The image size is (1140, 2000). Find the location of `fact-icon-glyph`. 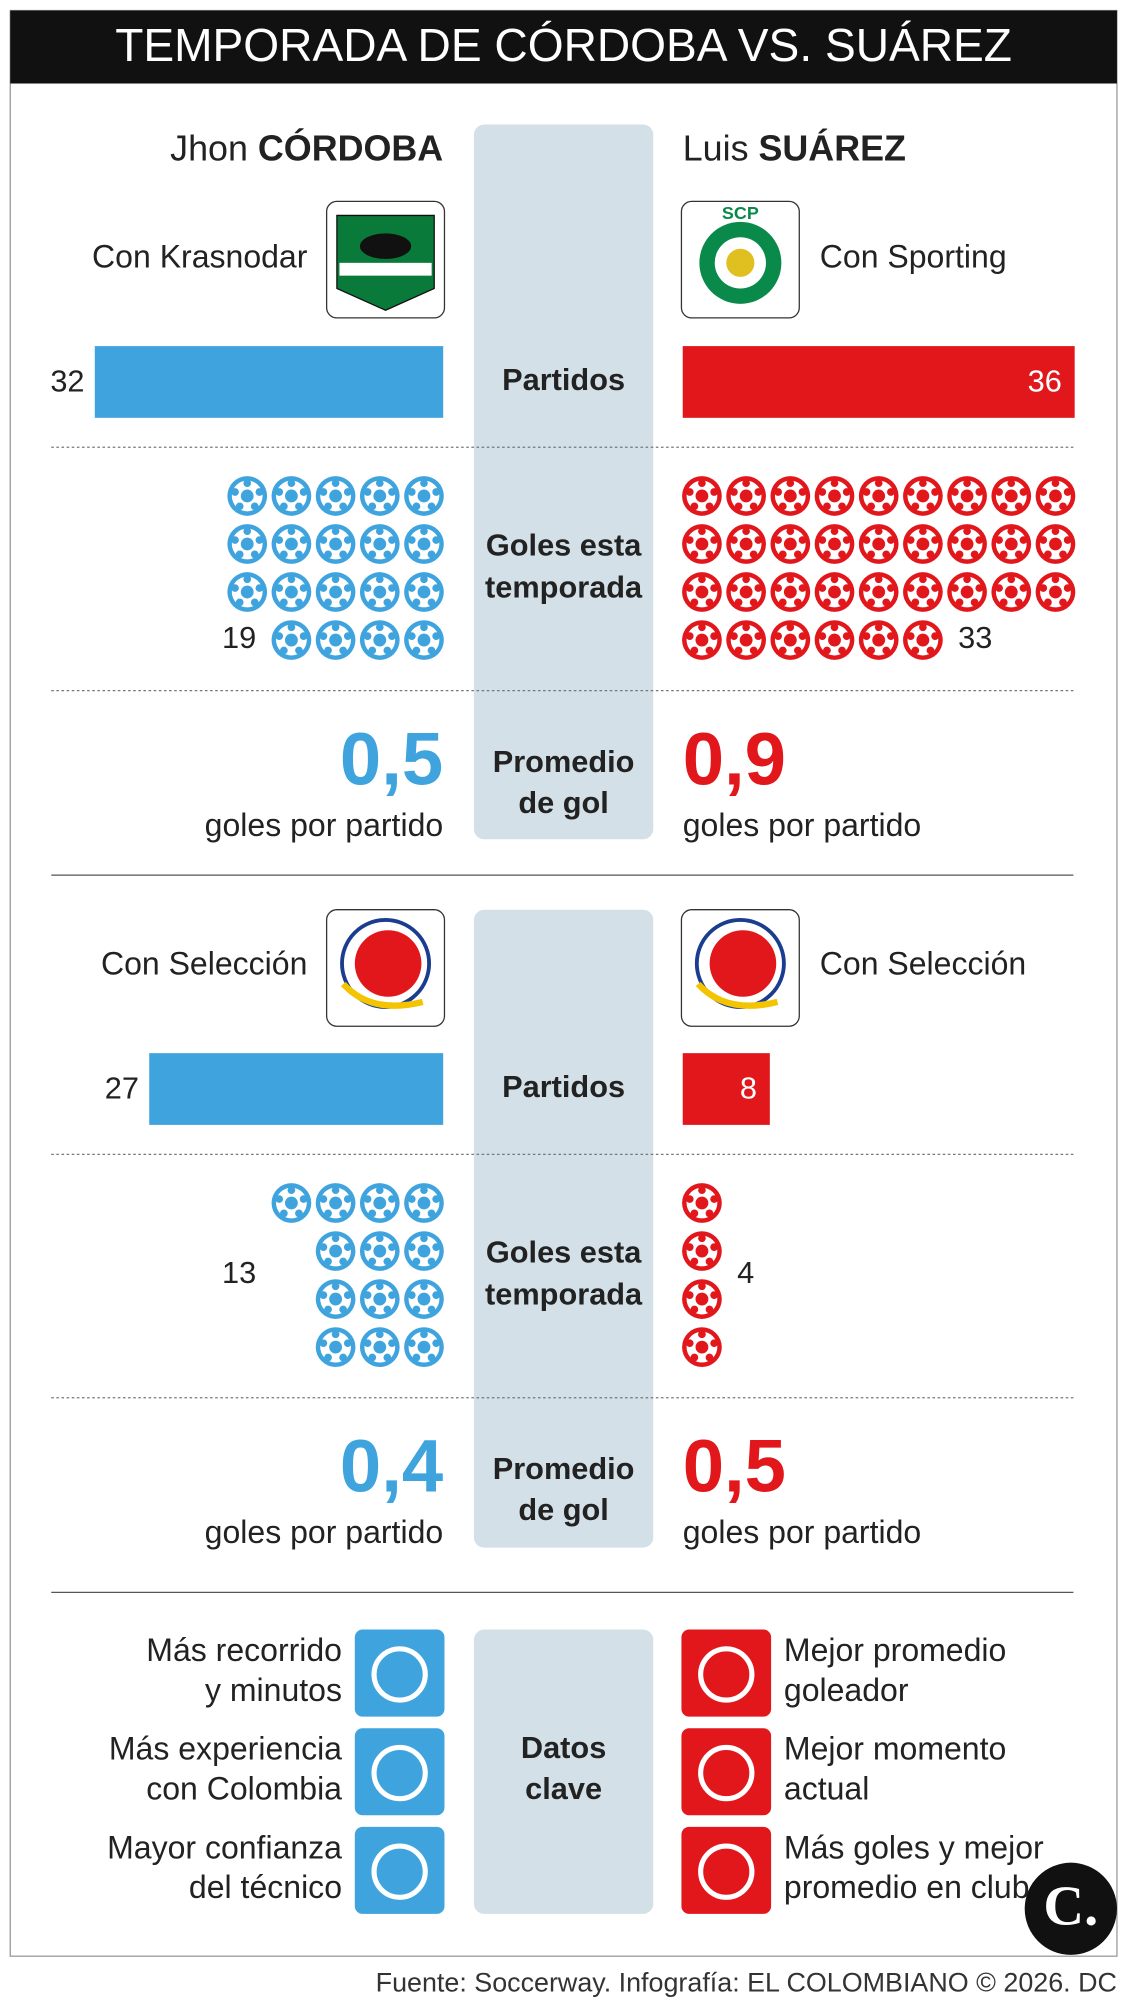

fact-icon-glyph is located at coordinates (399, 1773).